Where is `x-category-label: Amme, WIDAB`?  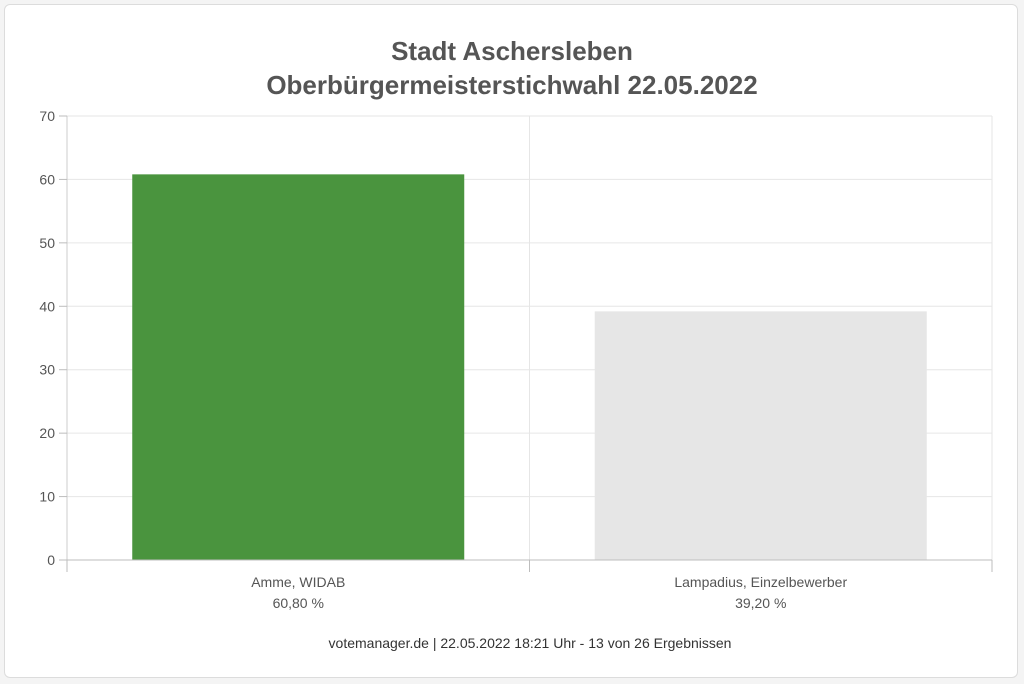 x-category-label: Amme, WIDAB is located at coordinates (298, 582).